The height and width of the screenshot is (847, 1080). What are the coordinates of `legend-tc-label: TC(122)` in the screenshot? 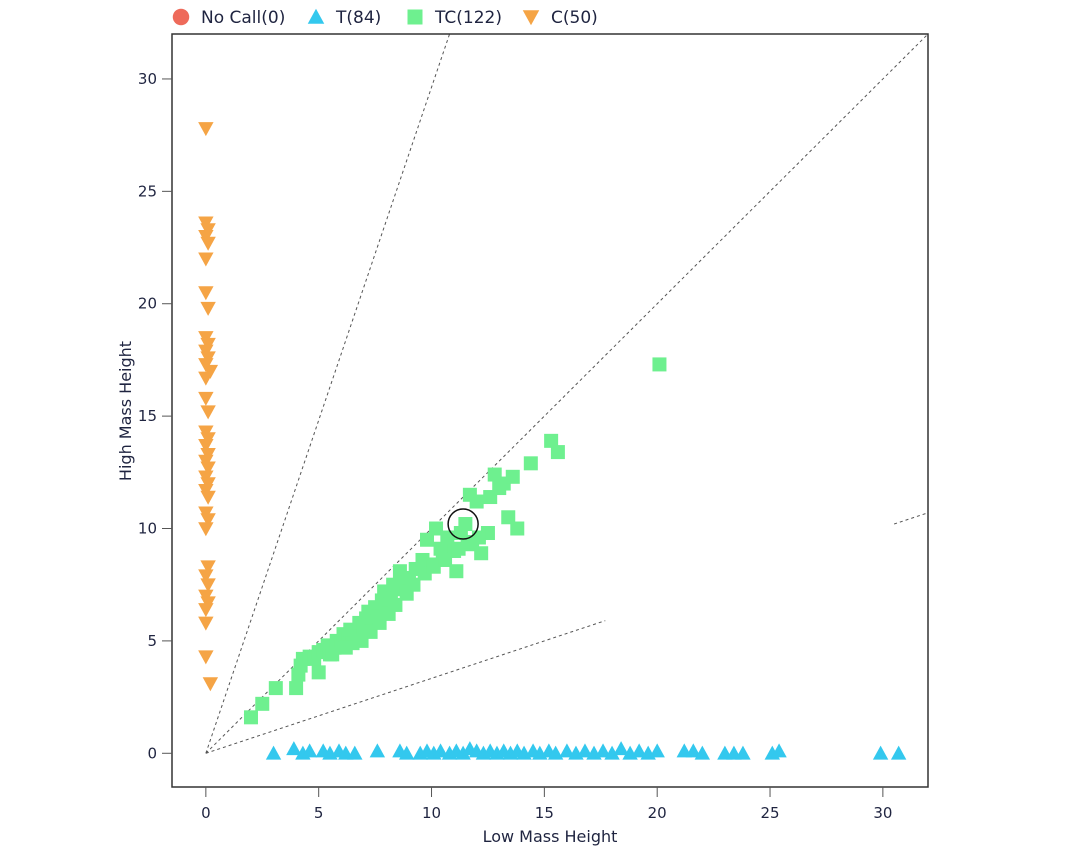 It's located at (468, 18).